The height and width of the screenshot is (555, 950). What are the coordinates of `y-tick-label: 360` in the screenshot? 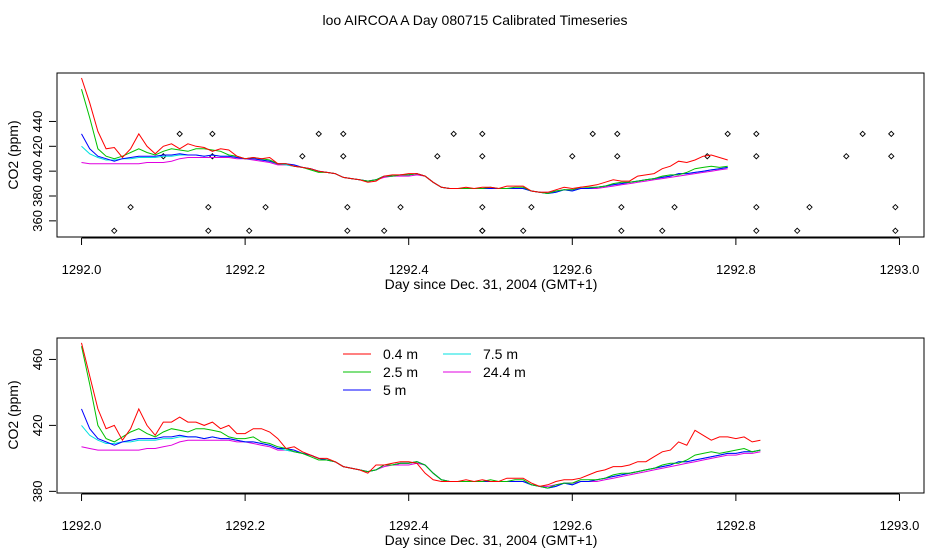 It's located at (37, 221).